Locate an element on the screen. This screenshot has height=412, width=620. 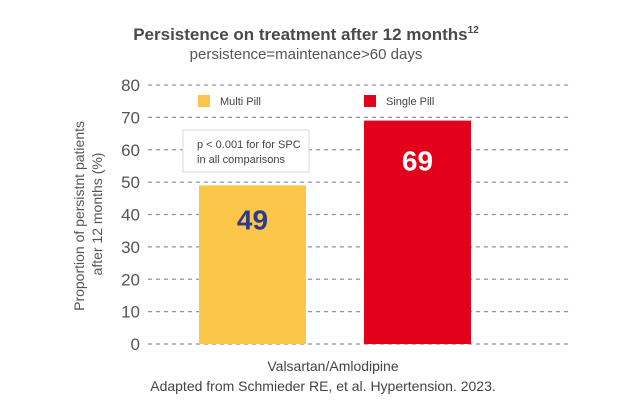
significance-annotation: p < 0.001 for for SPC in all comparisons is located at coordinates (246, 151).